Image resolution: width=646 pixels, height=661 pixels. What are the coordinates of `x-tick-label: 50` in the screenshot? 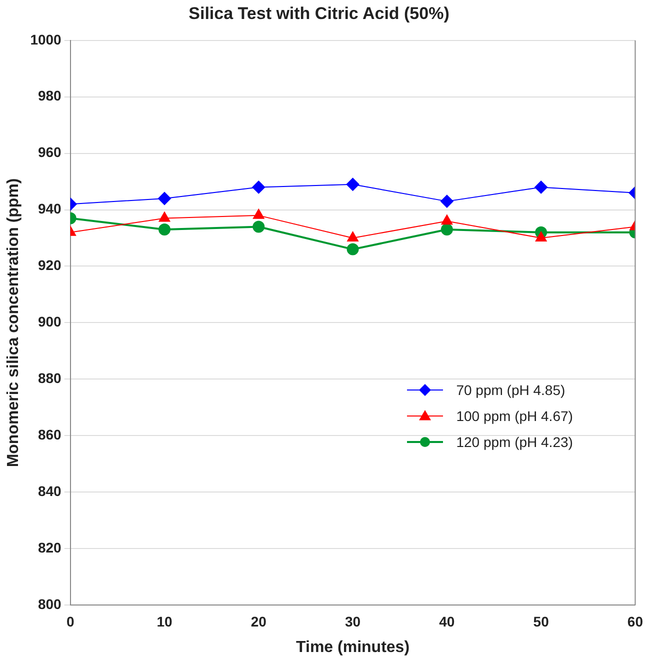 It's located at (541, 621).